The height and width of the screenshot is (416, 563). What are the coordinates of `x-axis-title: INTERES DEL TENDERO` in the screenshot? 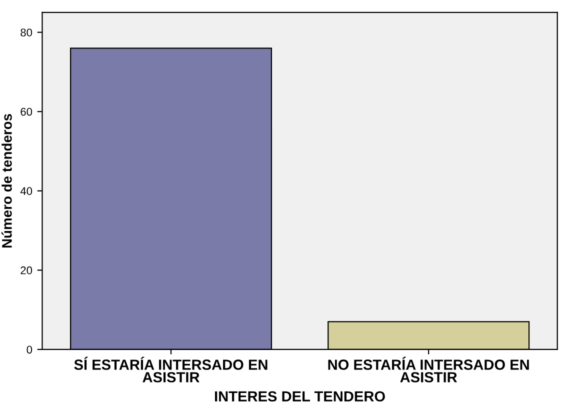 It's located at (300, 396).